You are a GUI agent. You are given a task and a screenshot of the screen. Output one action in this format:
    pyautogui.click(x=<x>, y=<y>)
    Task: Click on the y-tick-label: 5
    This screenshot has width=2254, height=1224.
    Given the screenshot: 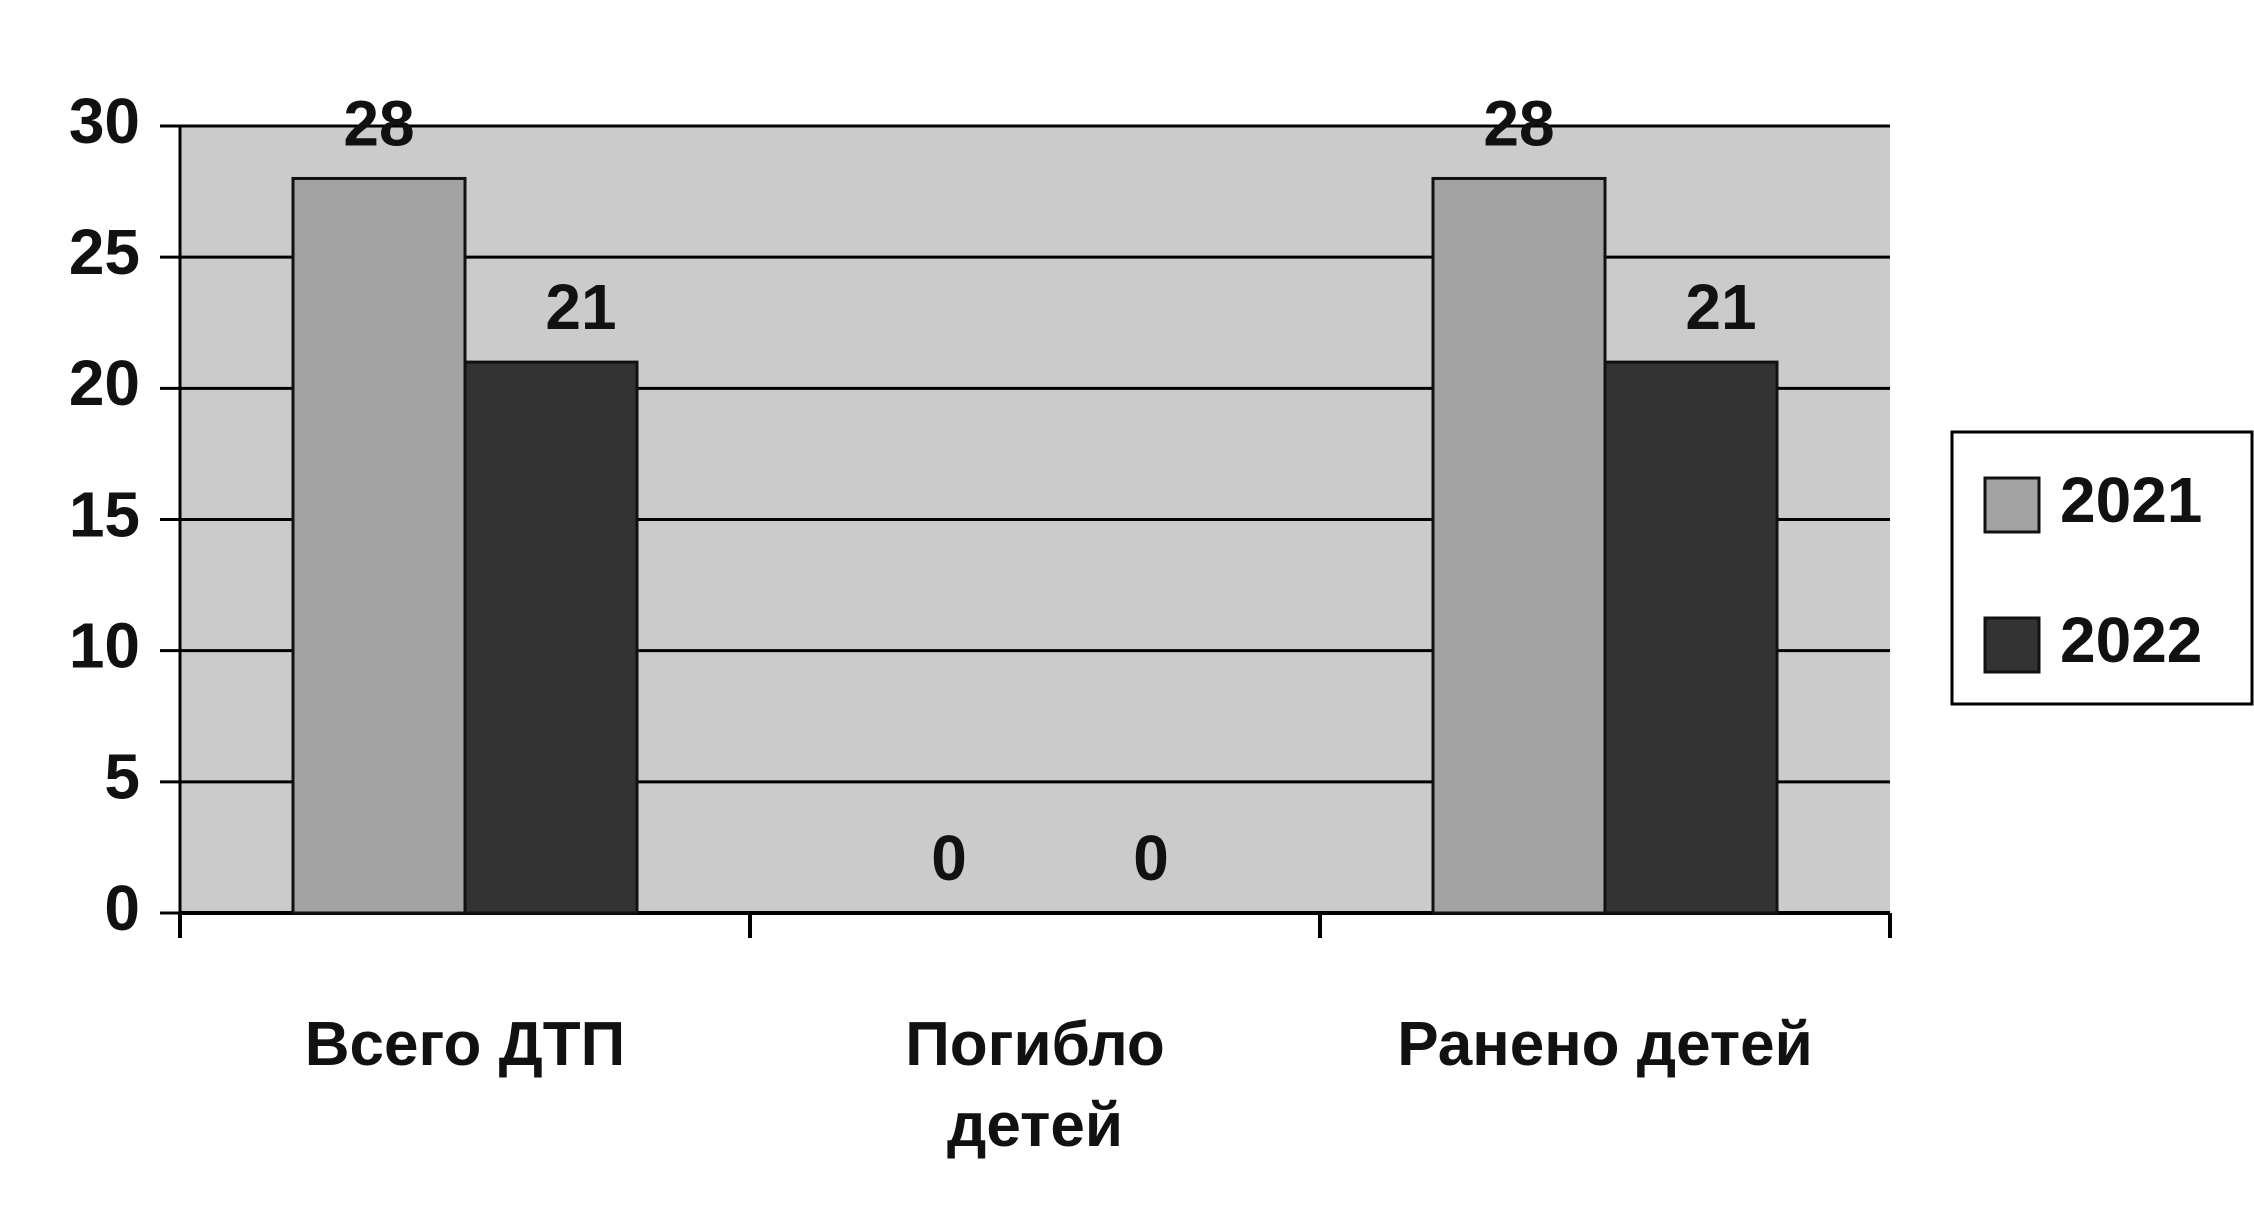 What is the action you would take?
    pyautogui.click(x=122, y=777)
    